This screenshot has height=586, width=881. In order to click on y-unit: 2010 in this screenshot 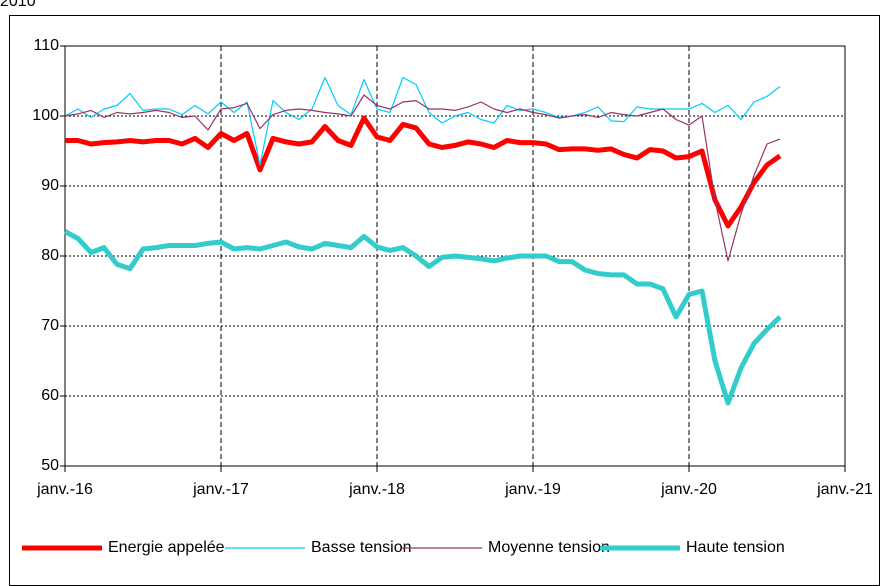, I will do `click(18, 5)`.